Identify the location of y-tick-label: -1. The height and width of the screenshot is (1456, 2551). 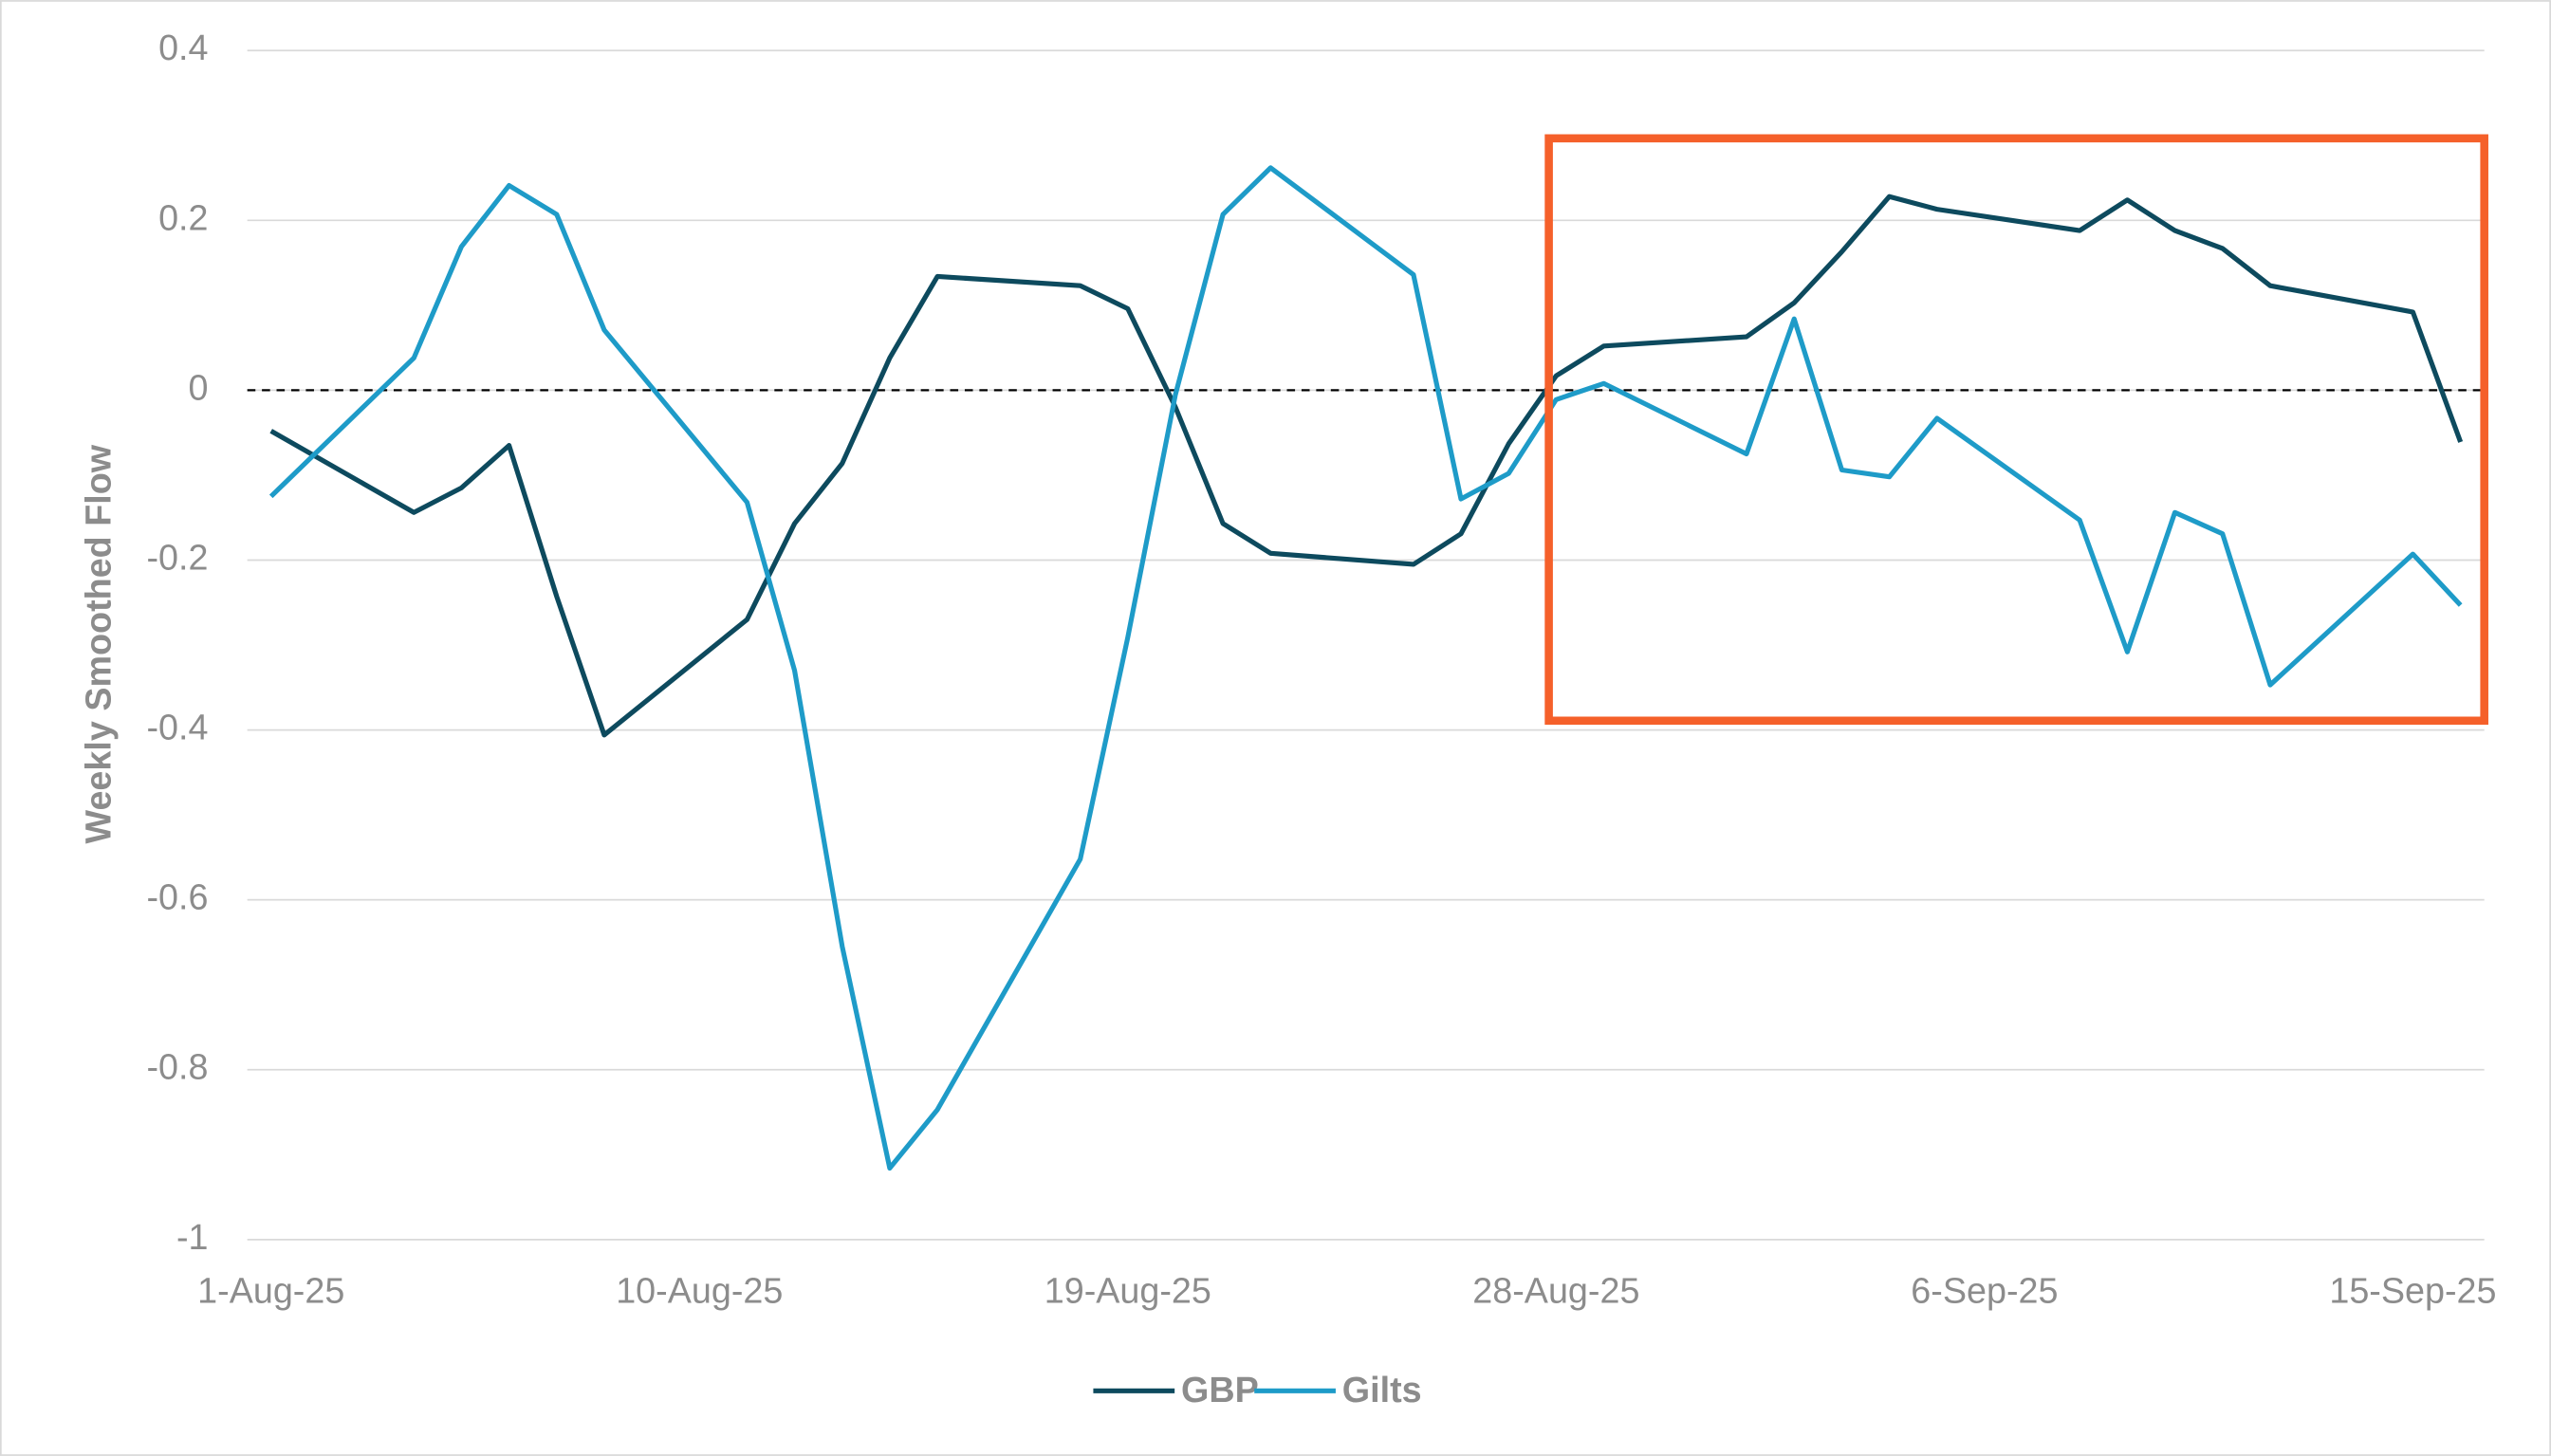
(192, 1237).